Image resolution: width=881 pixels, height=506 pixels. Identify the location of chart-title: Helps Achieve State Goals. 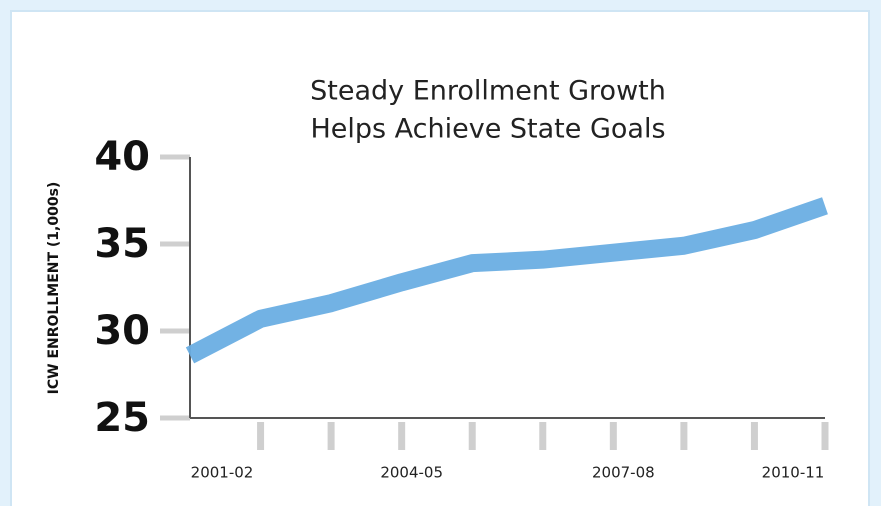
(487, 129).